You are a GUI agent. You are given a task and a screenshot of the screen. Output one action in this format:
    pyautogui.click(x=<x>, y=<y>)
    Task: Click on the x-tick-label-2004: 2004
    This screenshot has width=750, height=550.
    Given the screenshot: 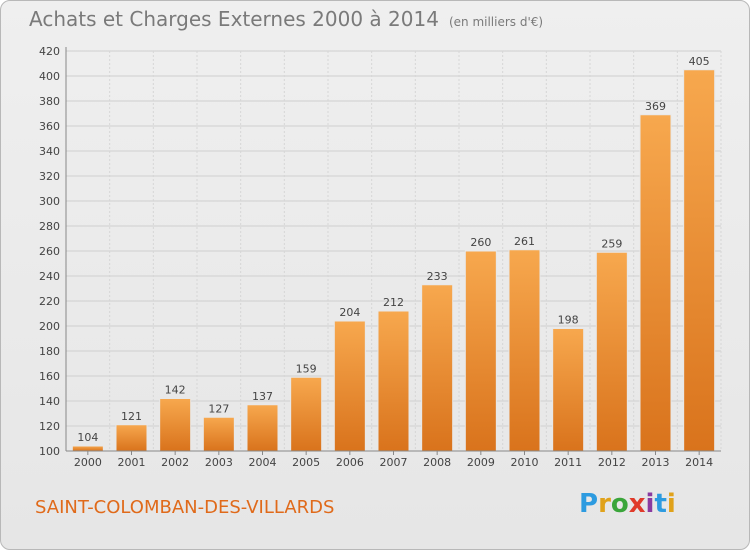 What is the action you would take?
    pyautogui.click(x=263, y=462)
    